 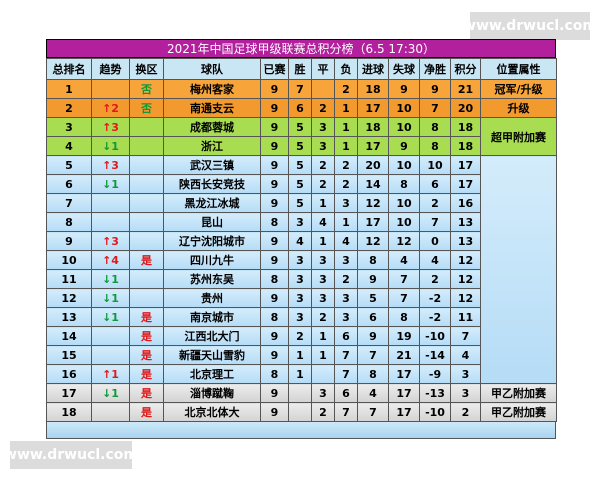 I want to click on goal-diff-cell: 2, so click(x=435, y=279).